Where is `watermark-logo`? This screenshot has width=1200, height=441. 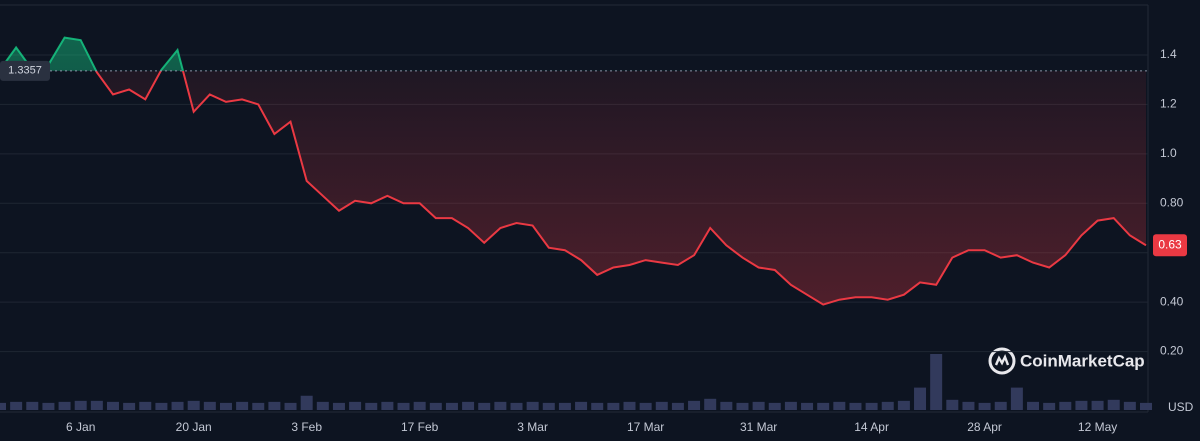 watermark-logo is located at coordinates (1002, 361).